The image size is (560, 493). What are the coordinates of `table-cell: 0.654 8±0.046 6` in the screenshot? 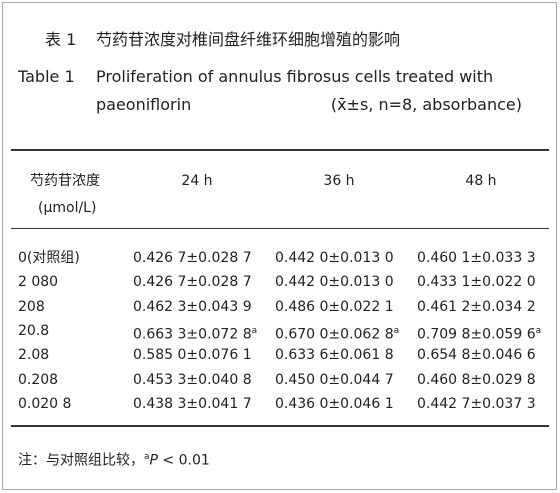 It's located at (476, 355).